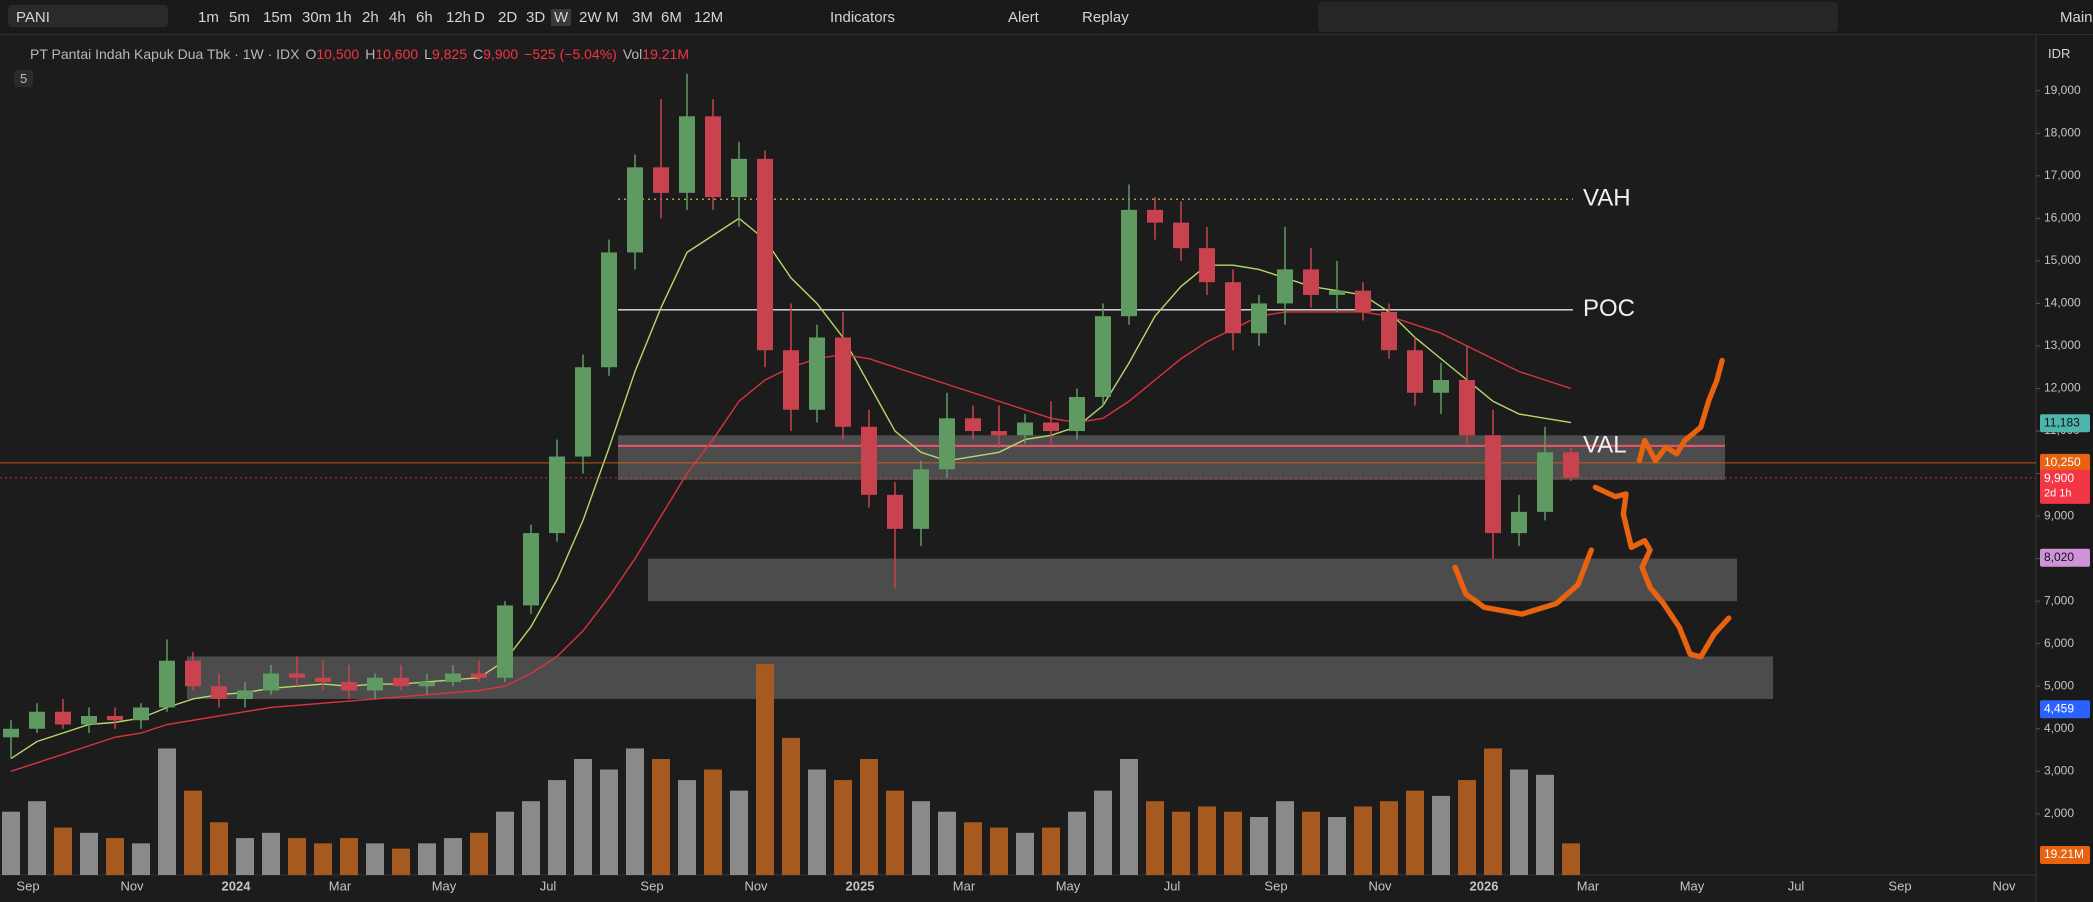  I want to click on level-label: POC, so click(1609, 308).